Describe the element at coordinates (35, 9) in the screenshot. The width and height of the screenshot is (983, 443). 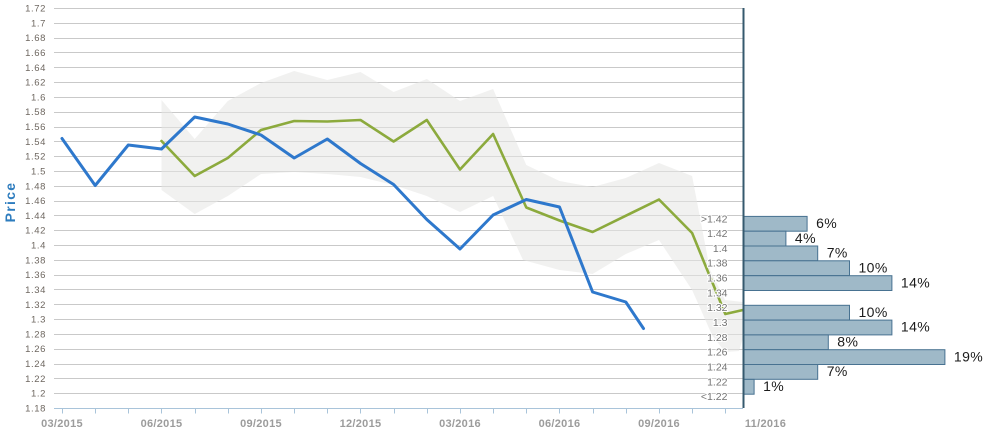
I see `svg-text: 1.72` at that location.